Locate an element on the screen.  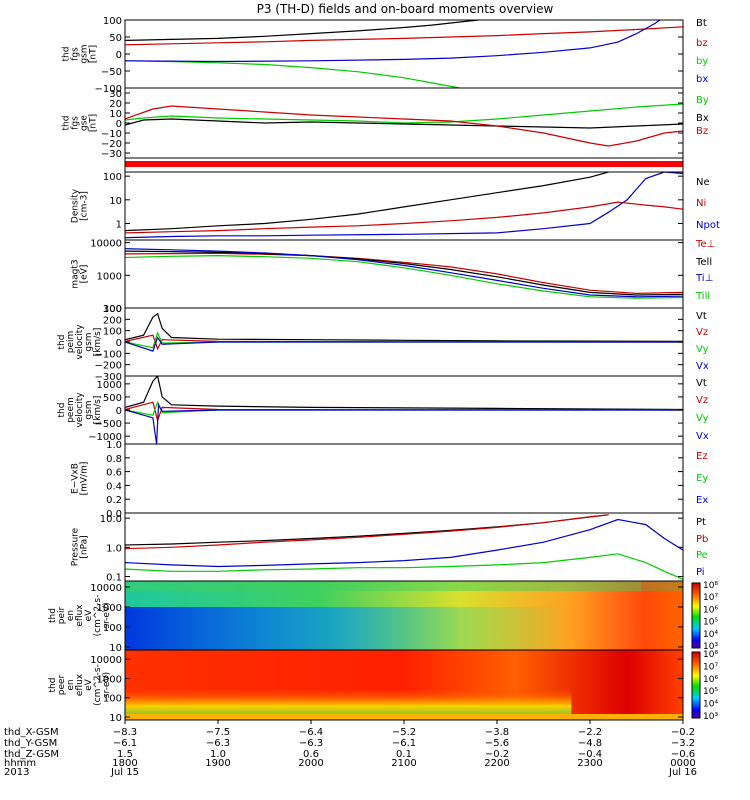
spectrogram-bottom-band is located at coordinates (404, 717).